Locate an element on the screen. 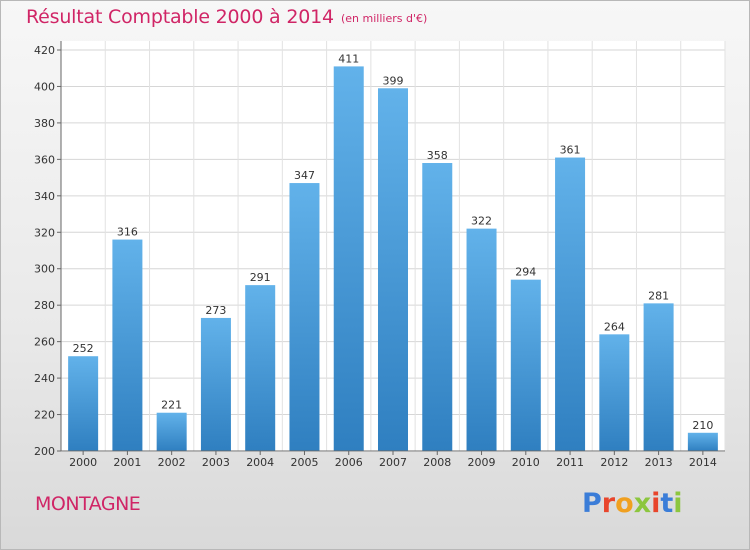  value-label: 281 is located at coordinates (658, 295).